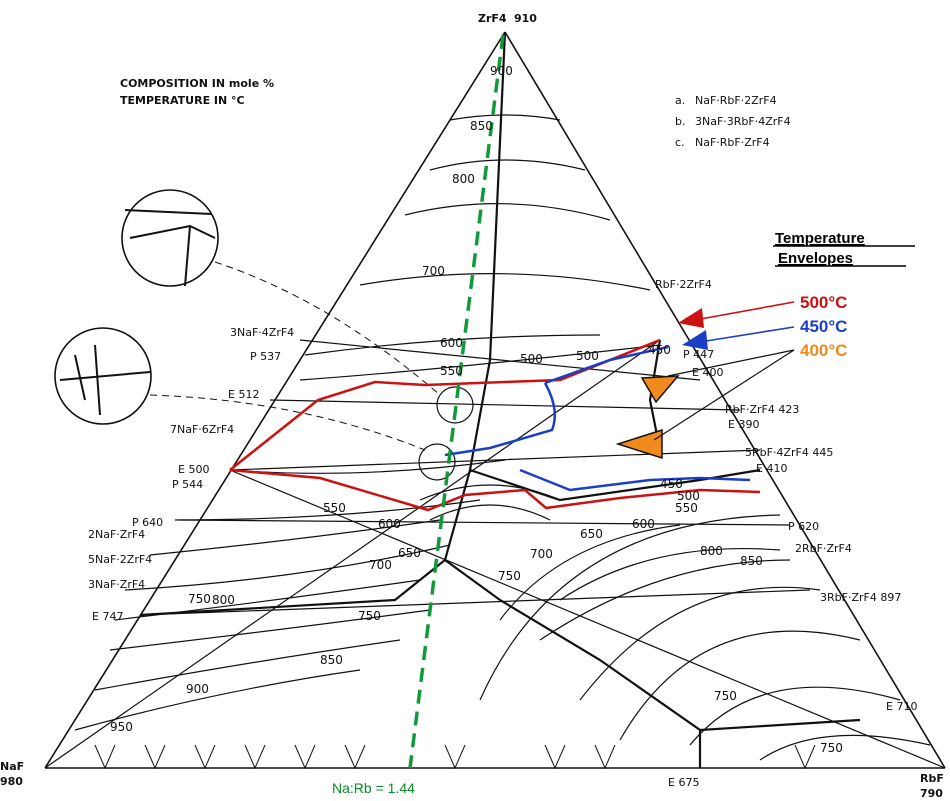  Describe the element at coordinates (820, 238) in the screenshot. I see `legend-title-line1: Temperature` at that location.